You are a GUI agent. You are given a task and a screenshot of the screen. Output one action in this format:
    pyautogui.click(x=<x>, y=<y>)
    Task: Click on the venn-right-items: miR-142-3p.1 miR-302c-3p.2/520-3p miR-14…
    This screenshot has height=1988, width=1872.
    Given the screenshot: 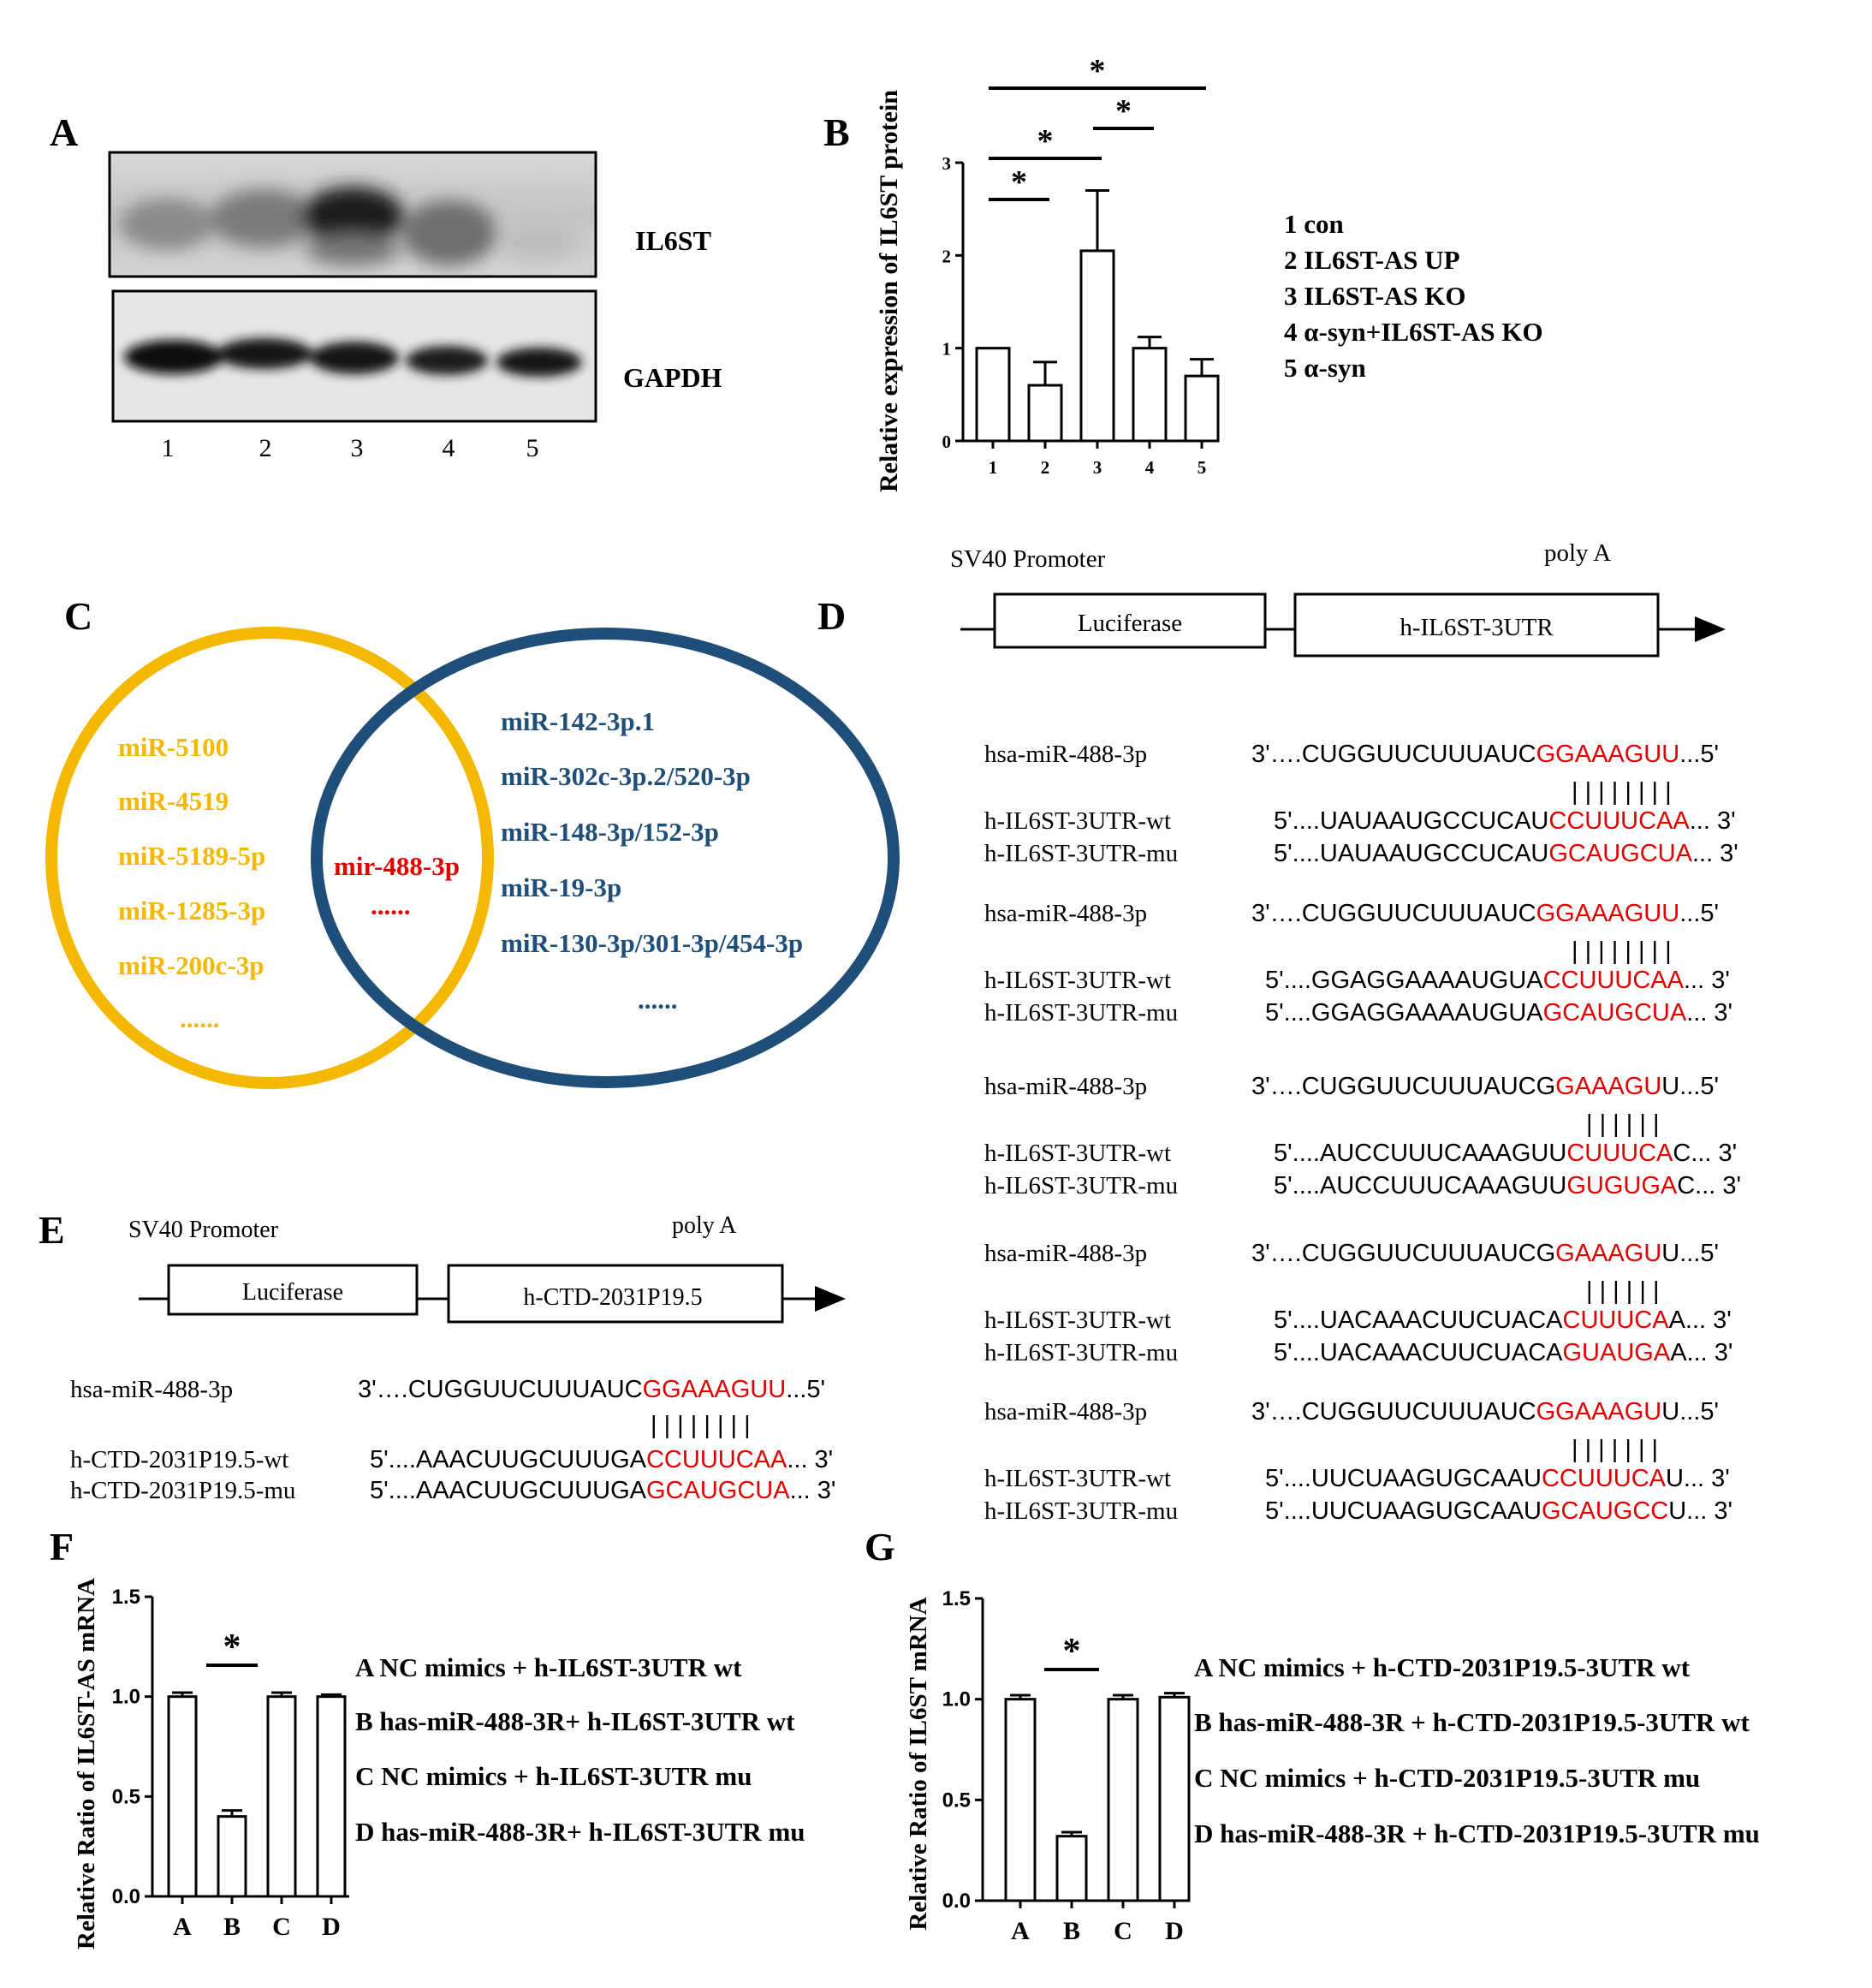 What is the action you would take?
    pyautogui.click(x=652, y=860)
    